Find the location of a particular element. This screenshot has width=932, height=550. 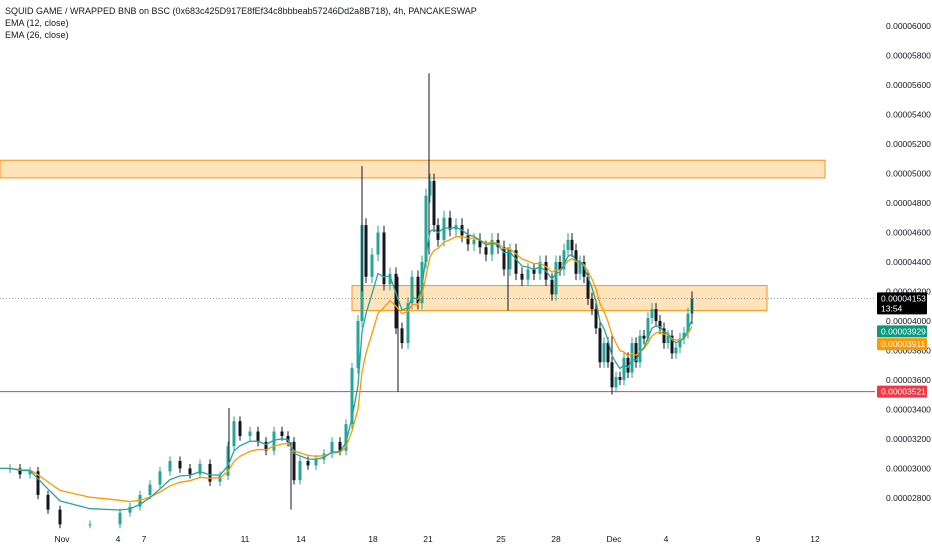

support-tag-text: 0.00003521 is located at coordinates (903, 392).